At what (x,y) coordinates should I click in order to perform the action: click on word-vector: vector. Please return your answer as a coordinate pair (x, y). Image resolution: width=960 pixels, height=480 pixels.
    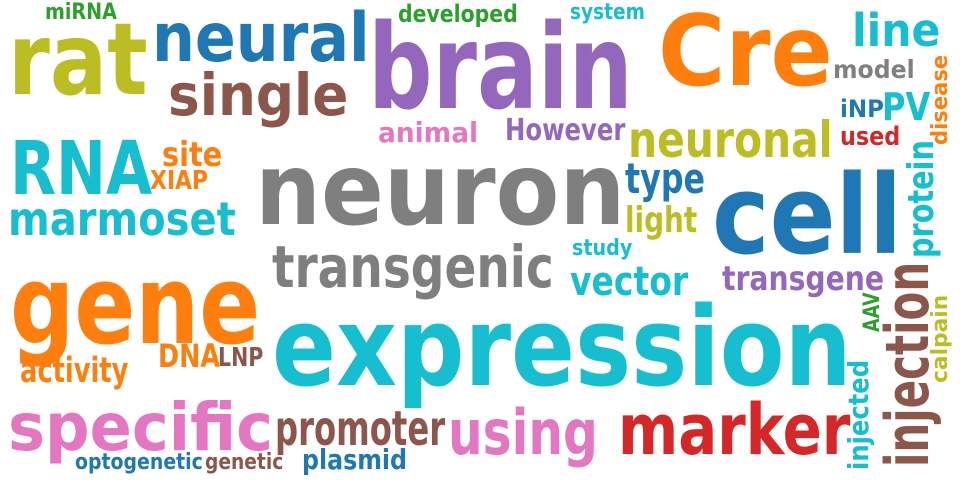
    Looking at the image, I should click on (629, 282).